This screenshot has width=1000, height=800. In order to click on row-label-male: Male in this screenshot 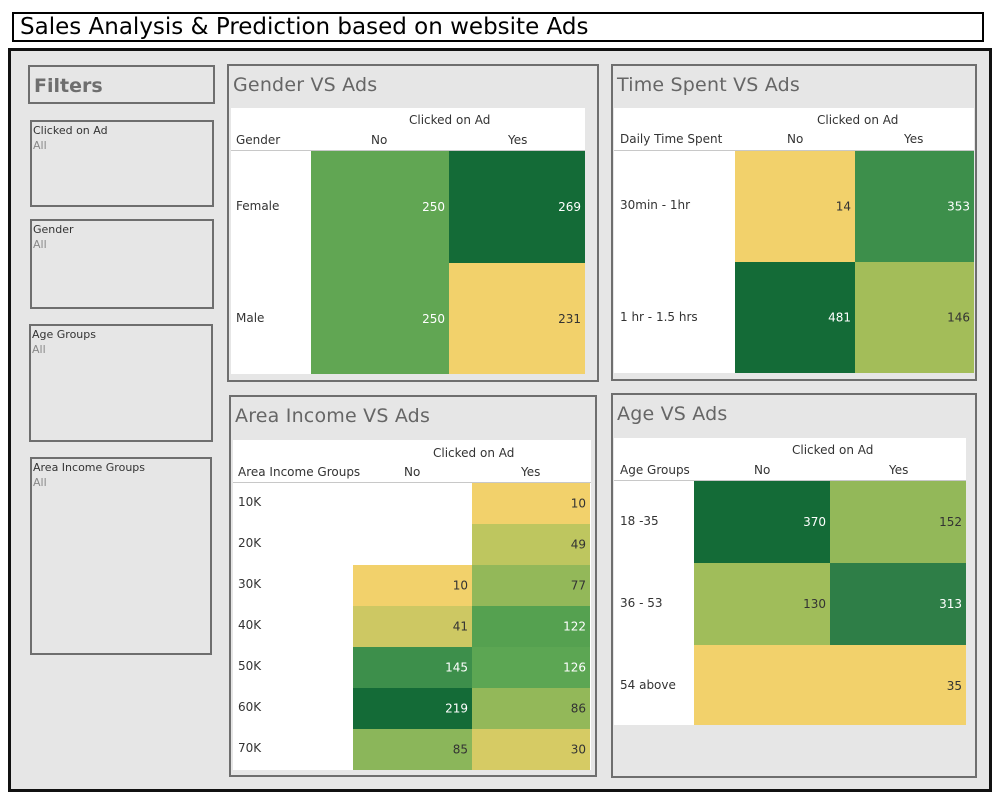, I will do `click(250, 318)`.